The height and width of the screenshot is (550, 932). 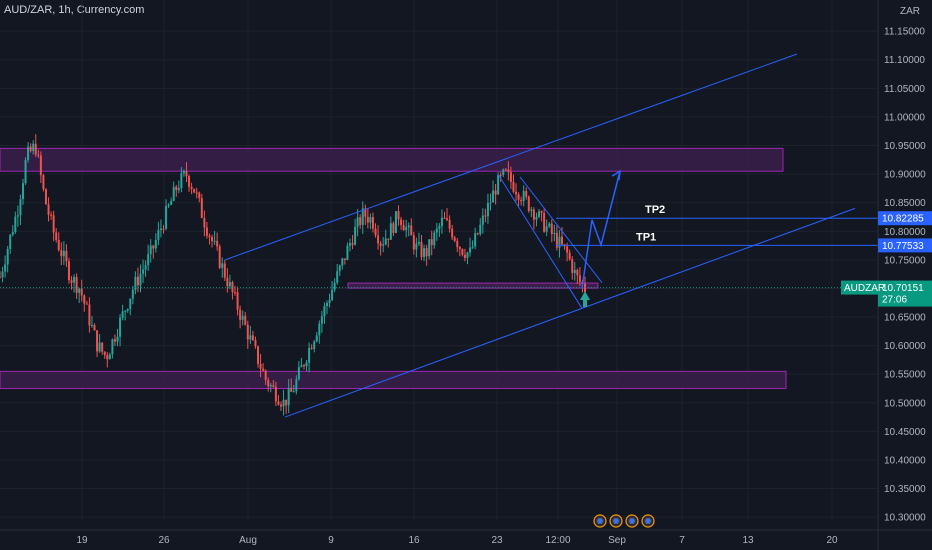 I want to click on bar-countdown: 27:06, so click(x=894, y=300).